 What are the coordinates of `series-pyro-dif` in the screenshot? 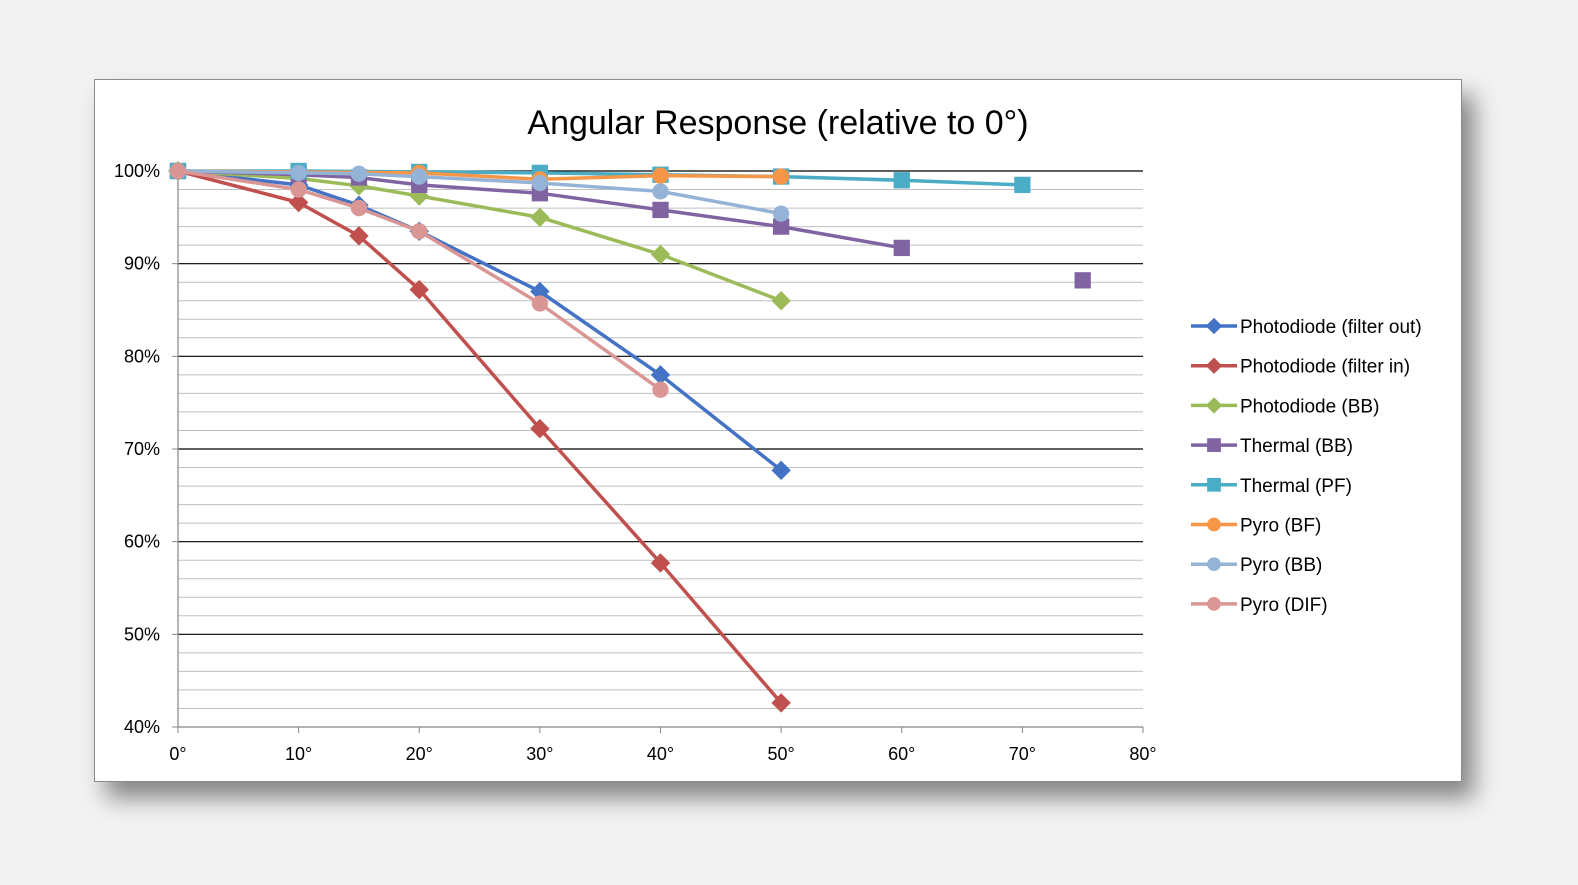 It's located at (419, 280).